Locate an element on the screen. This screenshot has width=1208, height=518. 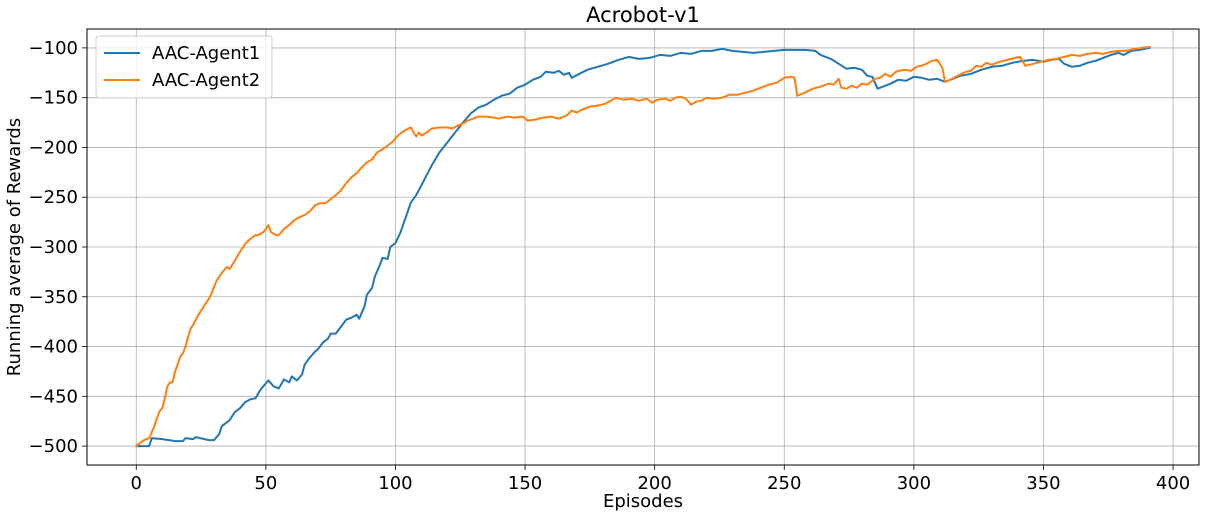
x-axis-label: Episodes is located at coordinates (643, 501).